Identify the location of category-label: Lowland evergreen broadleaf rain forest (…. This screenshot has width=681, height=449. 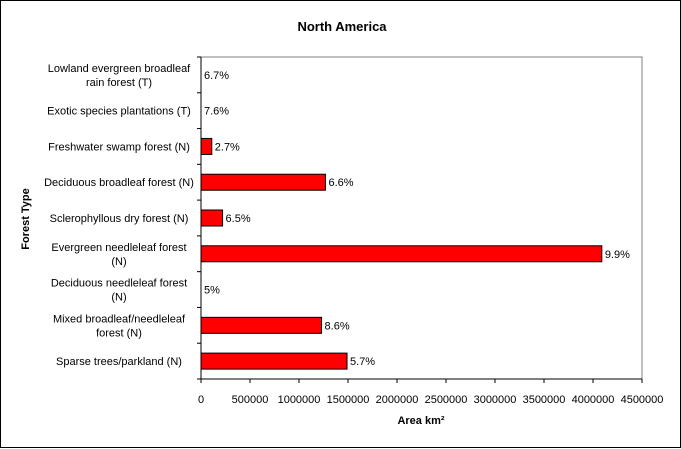
(119, 76).